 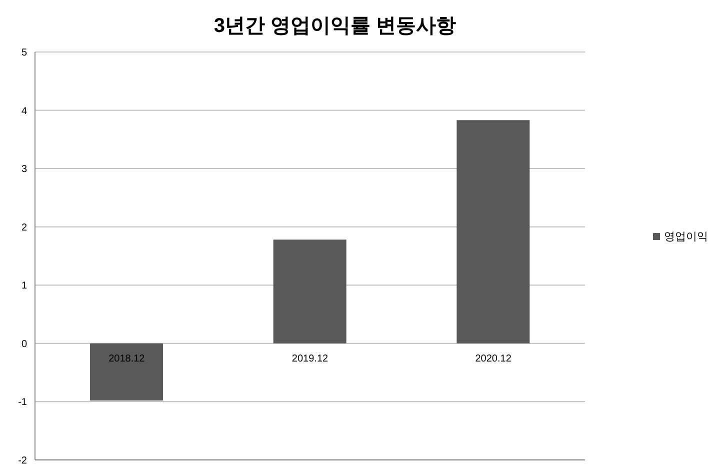 I want to click on chart-title: 3년간 영업이익률 변동사항, so click(x=335, y=26).